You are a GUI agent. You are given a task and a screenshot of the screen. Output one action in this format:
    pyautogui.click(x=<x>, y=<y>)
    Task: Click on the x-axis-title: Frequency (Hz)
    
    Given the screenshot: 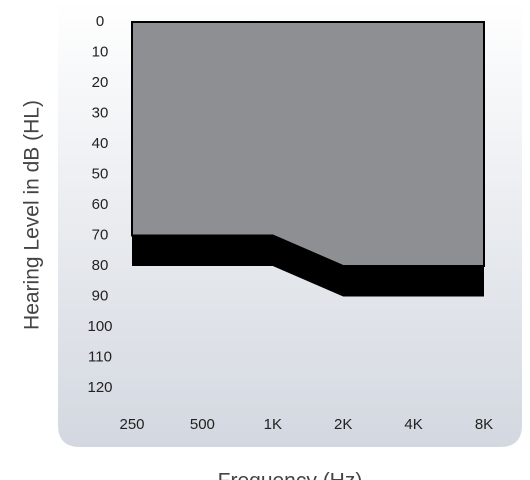 What is the action you would take?
    pyautogui.click(x=290, y=475)
    